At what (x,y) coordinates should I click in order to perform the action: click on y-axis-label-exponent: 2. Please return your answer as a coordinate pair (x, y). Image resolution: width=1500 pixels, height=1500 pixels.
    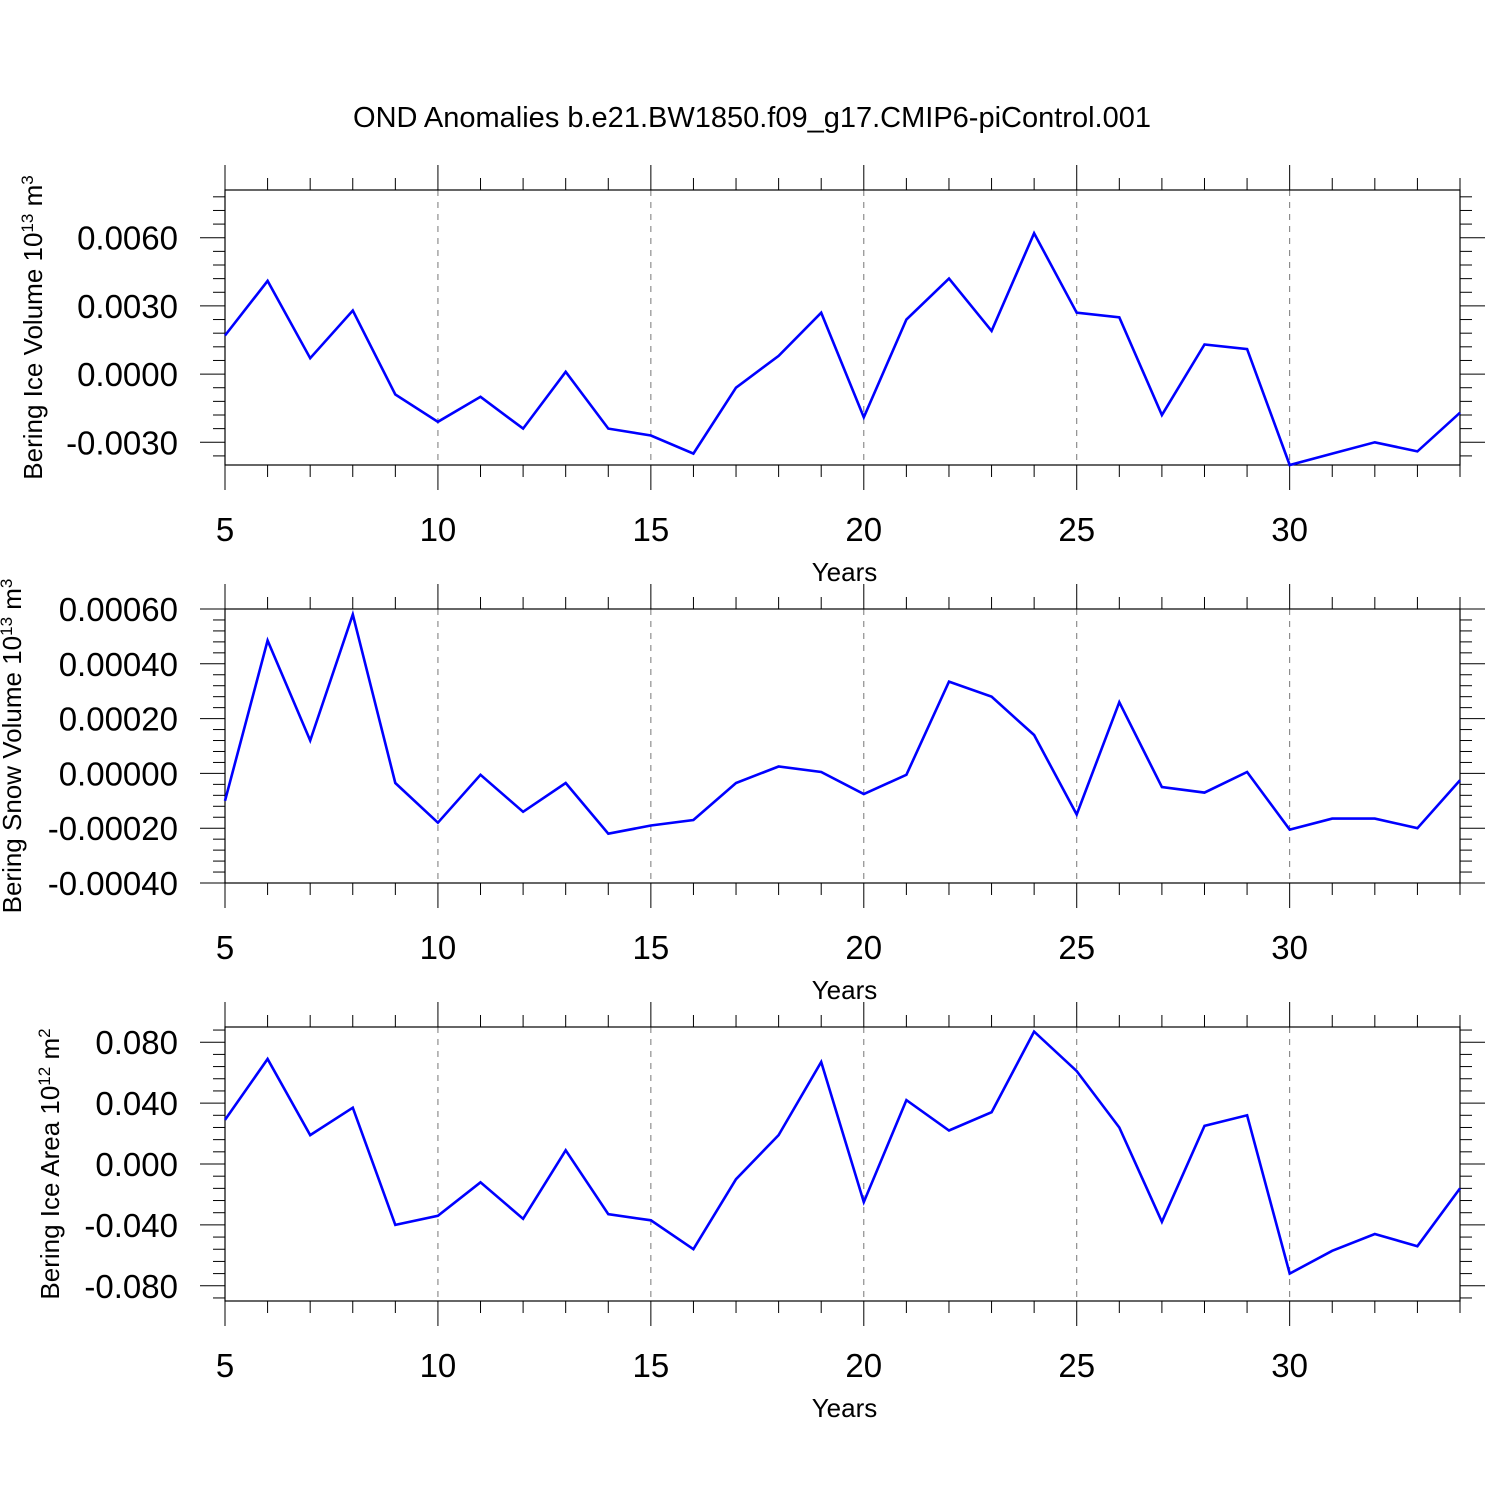
    Looking at the image, I should click on (44, 1032).